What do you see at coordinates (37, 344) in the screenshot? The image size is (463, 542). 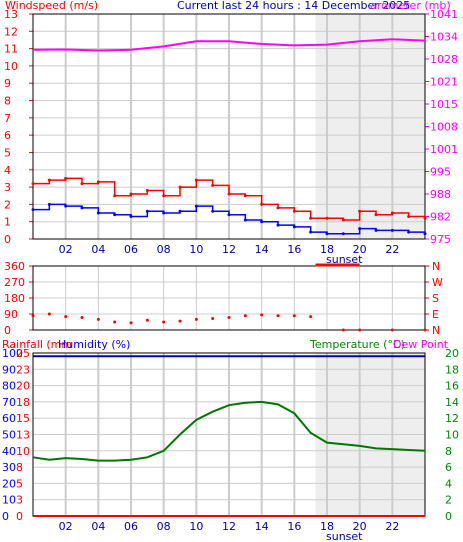 I see `rainfall-axis-label: Rainfall (mm` at bounding box center [37, 344].